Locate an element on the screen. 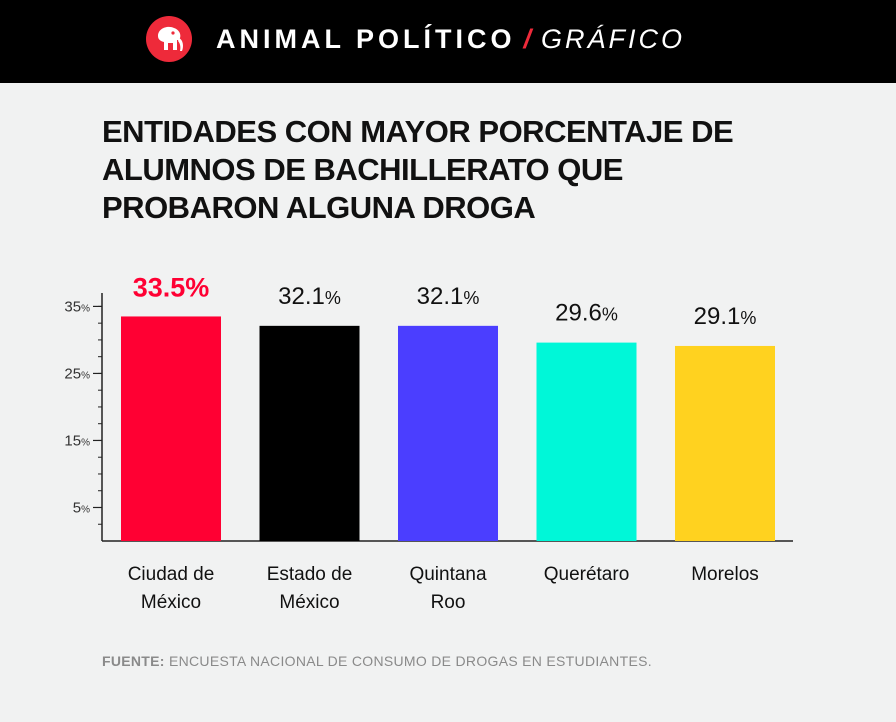 The width and height of the screenshot is (896, 722). data-label: 29.1% is located at coordinates (725, 316).